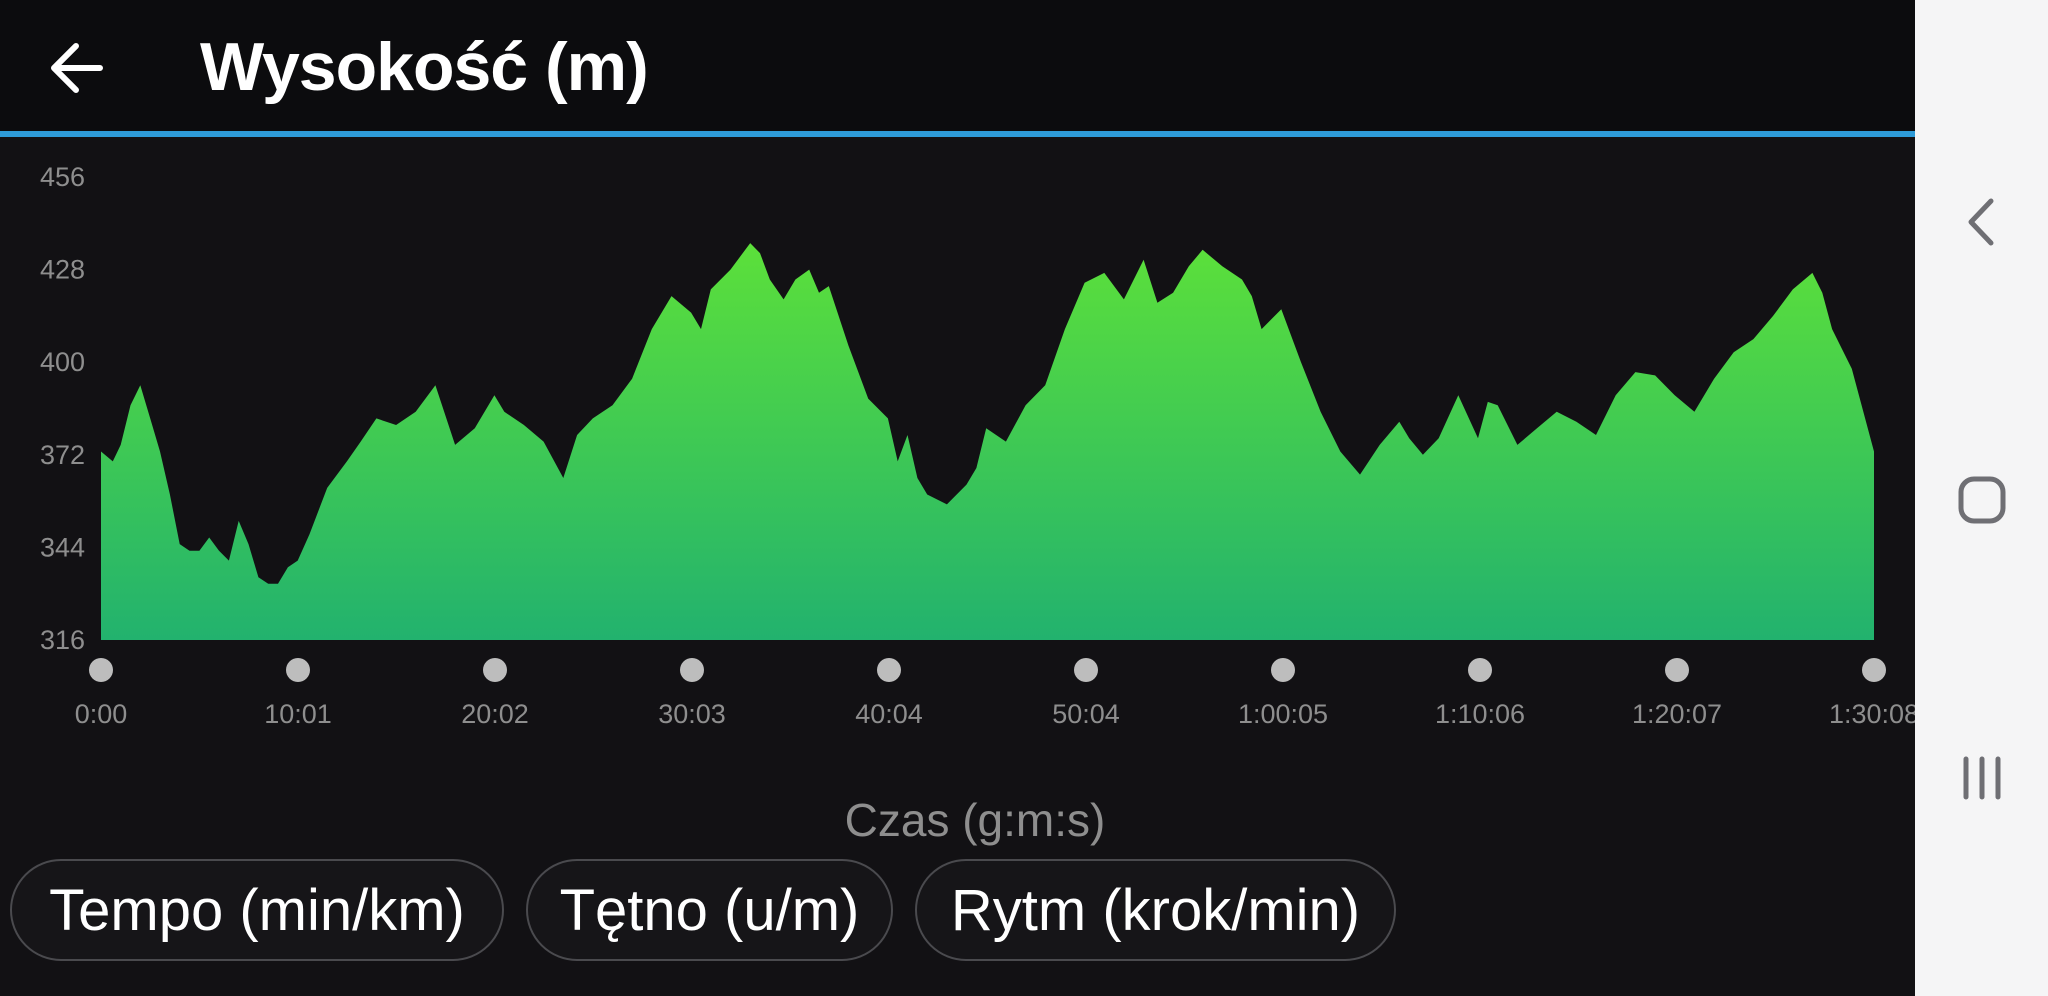 This screenshot has width=2048, height=996. Describe the element at coordinates (1677, 714) in the screenshot. I see `x-tick-label: 1:20:07` at that location.